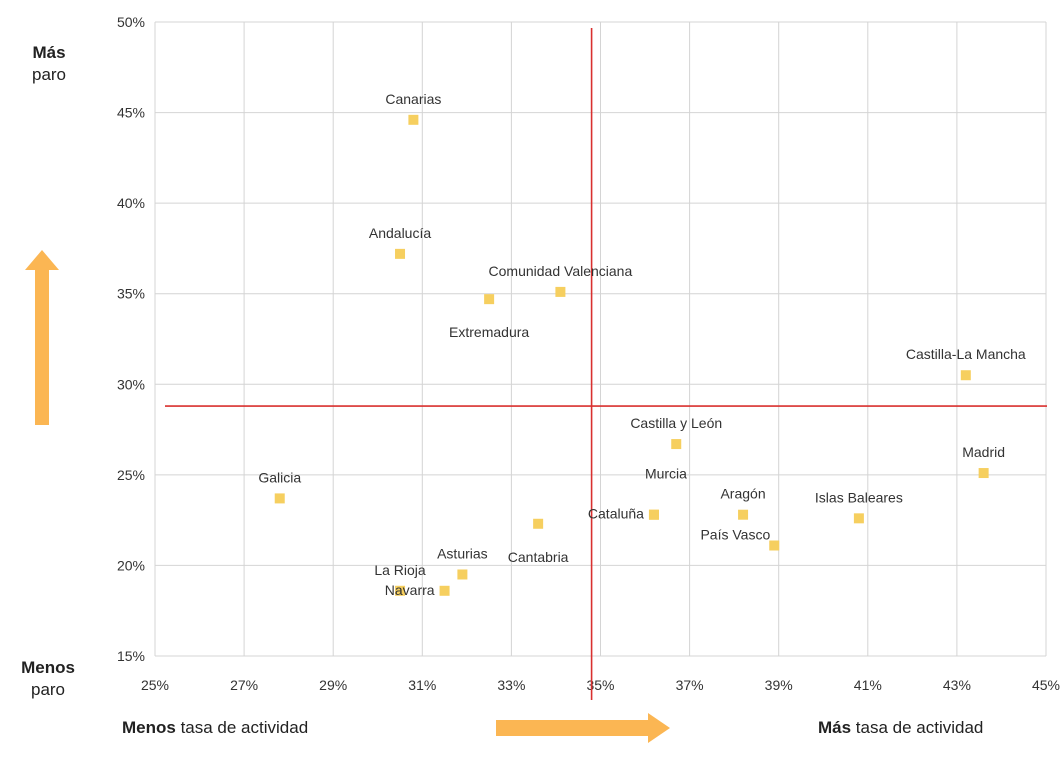 The height and width of the screenshot is (769, 1061). What do you see at coordinates (131, 656) in the screenshot?
I see `y-tick-label: 15%` at bounding box center [131, 656].